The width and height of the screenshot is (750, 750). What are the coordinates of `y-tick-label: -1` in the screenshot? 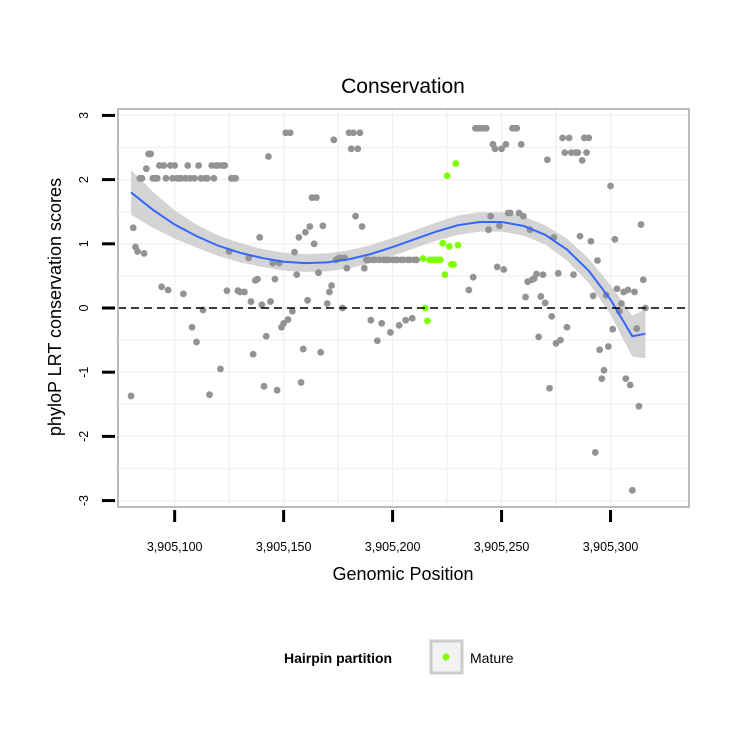 It's located at (84, 372).